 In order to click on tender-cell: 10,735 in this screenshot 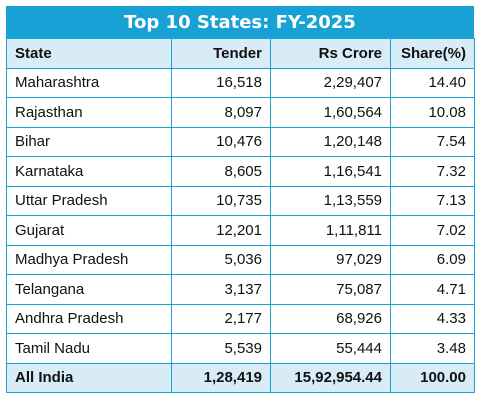, I will do `click(221, 200)`.